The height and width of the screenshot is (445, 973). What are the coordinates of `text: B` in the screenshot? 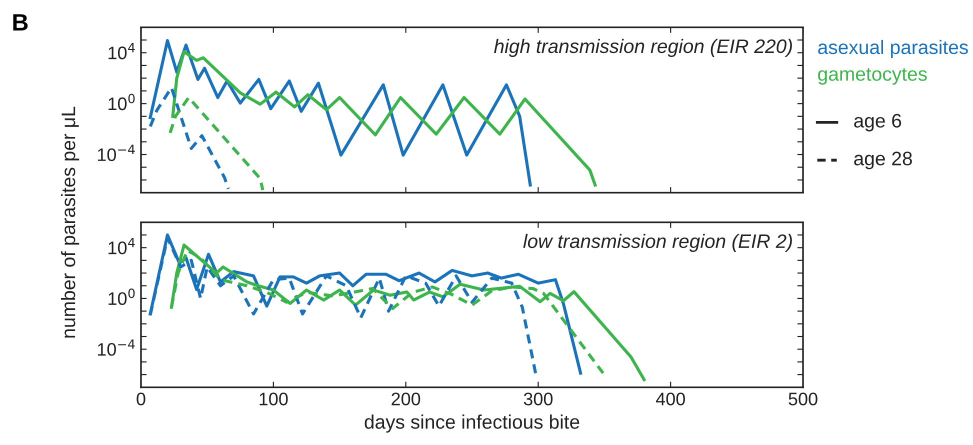 It's located at (20, 22).